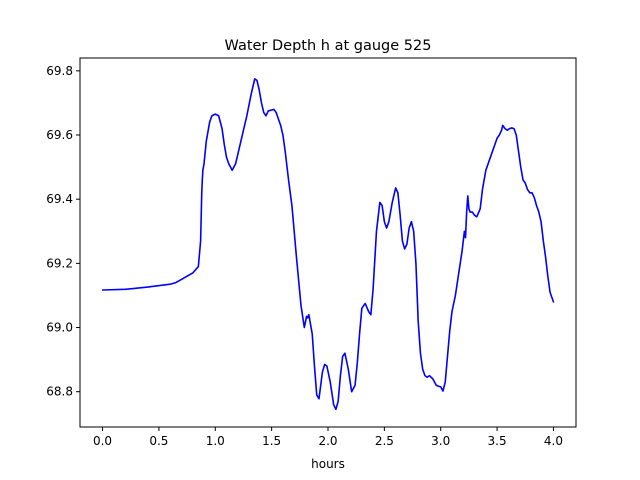 The height and width of the screenshot is (480, 640). What do you see at coordinates (59, 263) in the screenshot?
I see `y-tick-label: 69.2` at bounding box center [59, 263].